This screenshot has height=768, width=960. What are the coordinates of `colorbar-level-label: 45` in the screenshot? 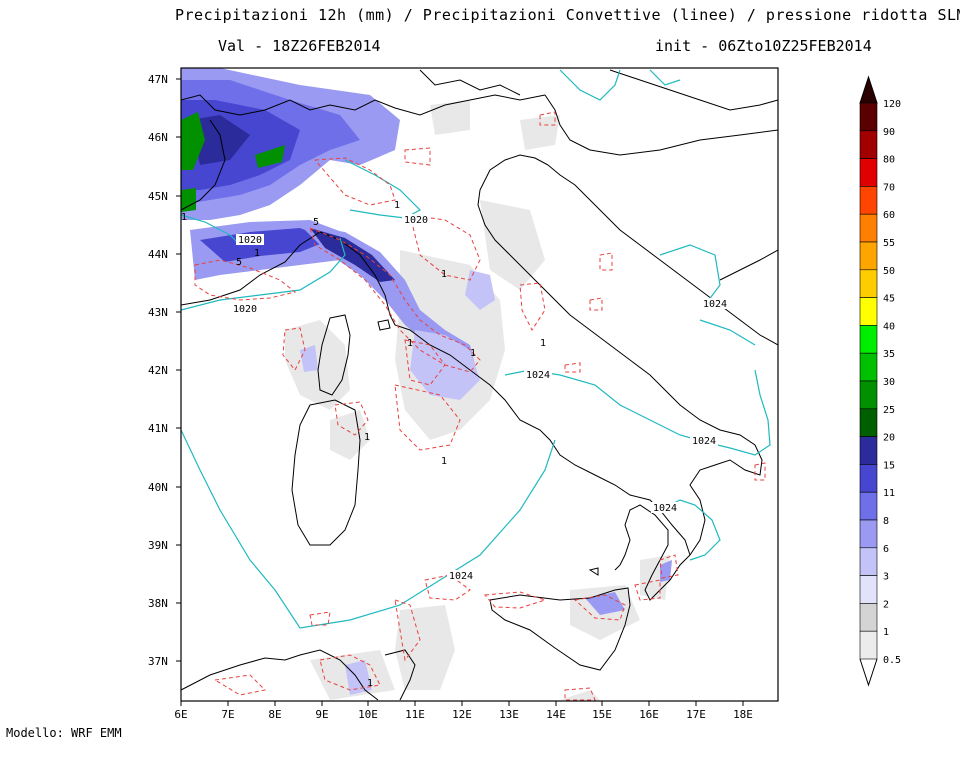 It's located at (889, 299).